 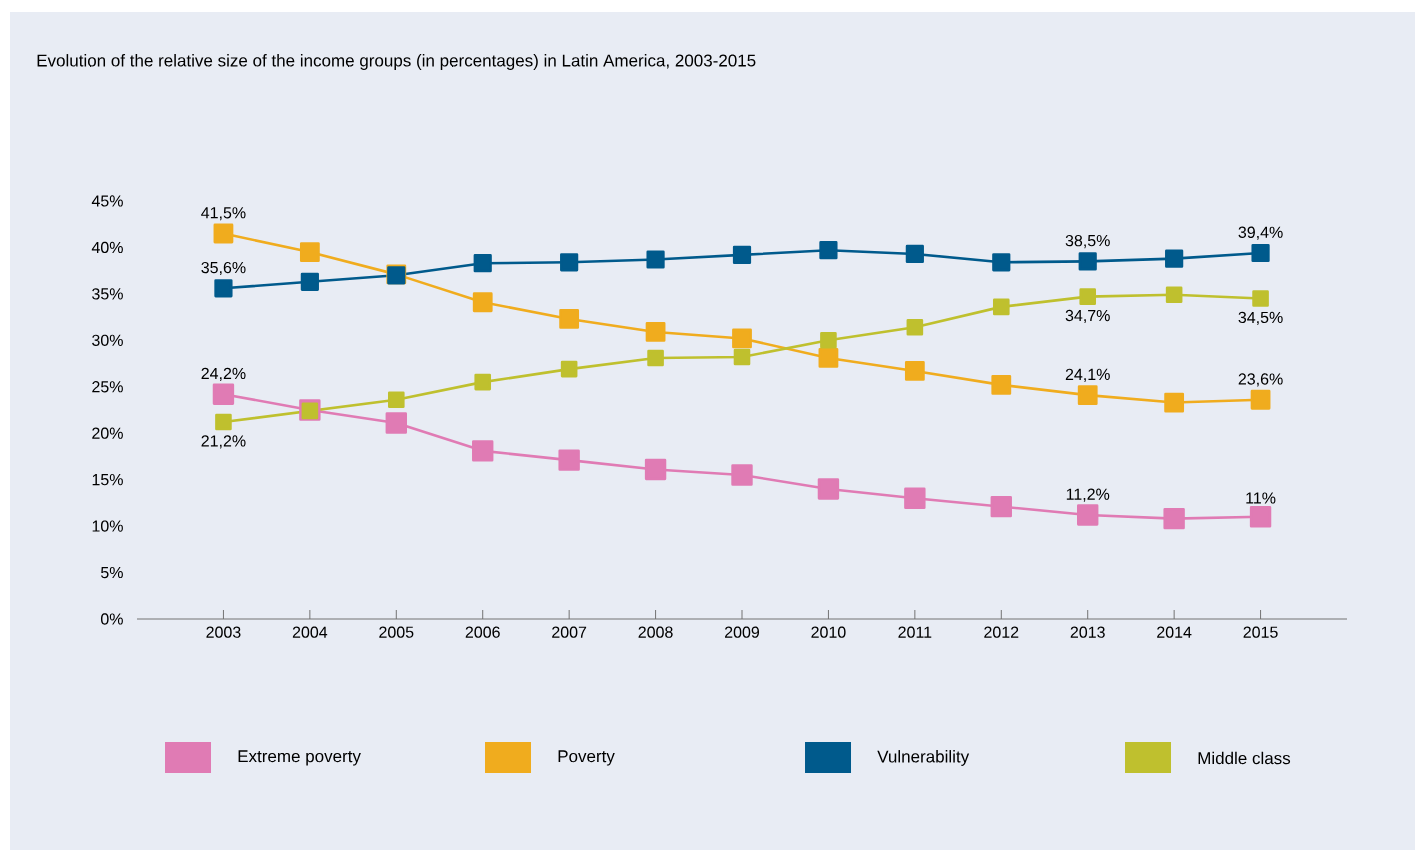 I want to click on x-tick-label: 2009, so click(x=742, y=632).